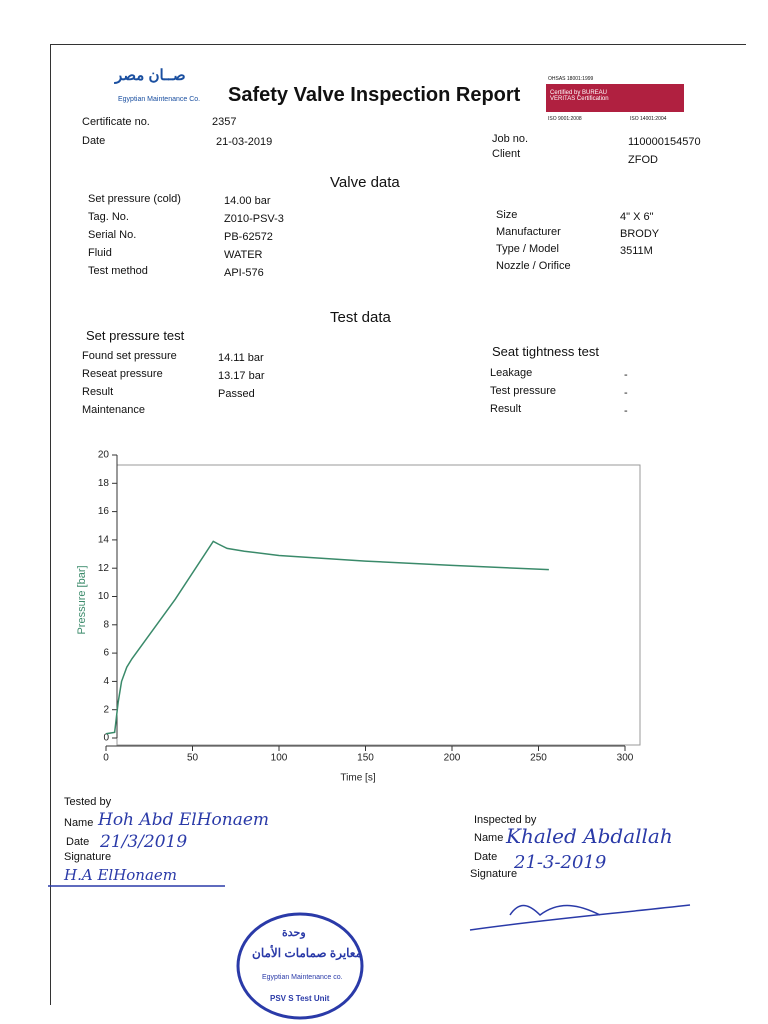 This screenshot has height=1024, width=768. What do you see at coordinates (565, 119) in the screenshot?
I see `cert-text: ISO 9001:2008` at bounding box center [565, 119].